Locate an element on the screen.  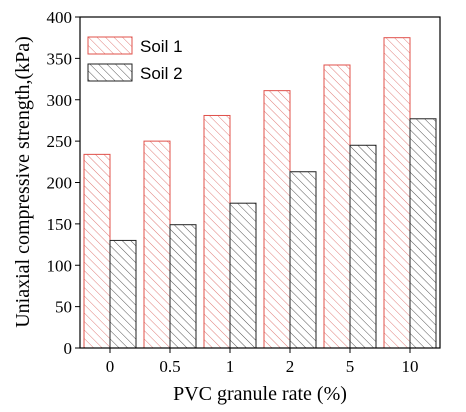
legend: Soil 1 Soil 2 is located at coordinates (135, 59).